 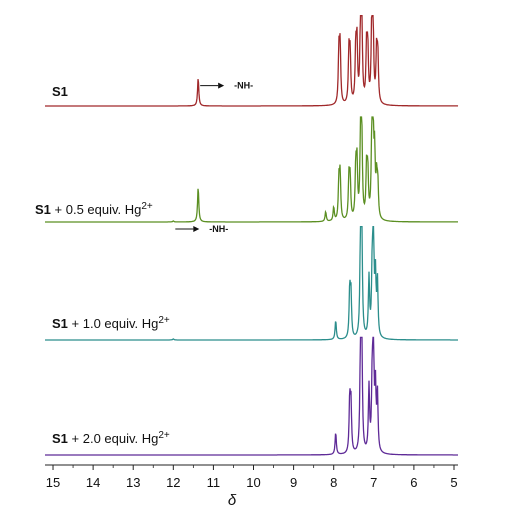 What do you see at coordinates (232, 500) in the screenshot?
I see `x-axis-title: δ` at bounding box center [232, 500].